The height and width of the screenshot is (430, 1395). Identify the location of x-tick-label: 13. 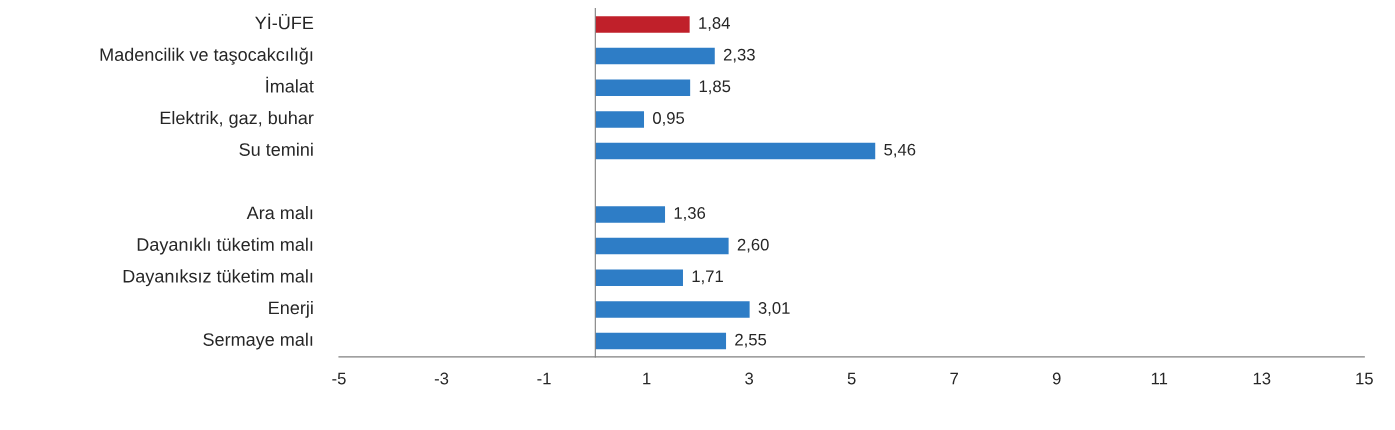
(1262, 378).